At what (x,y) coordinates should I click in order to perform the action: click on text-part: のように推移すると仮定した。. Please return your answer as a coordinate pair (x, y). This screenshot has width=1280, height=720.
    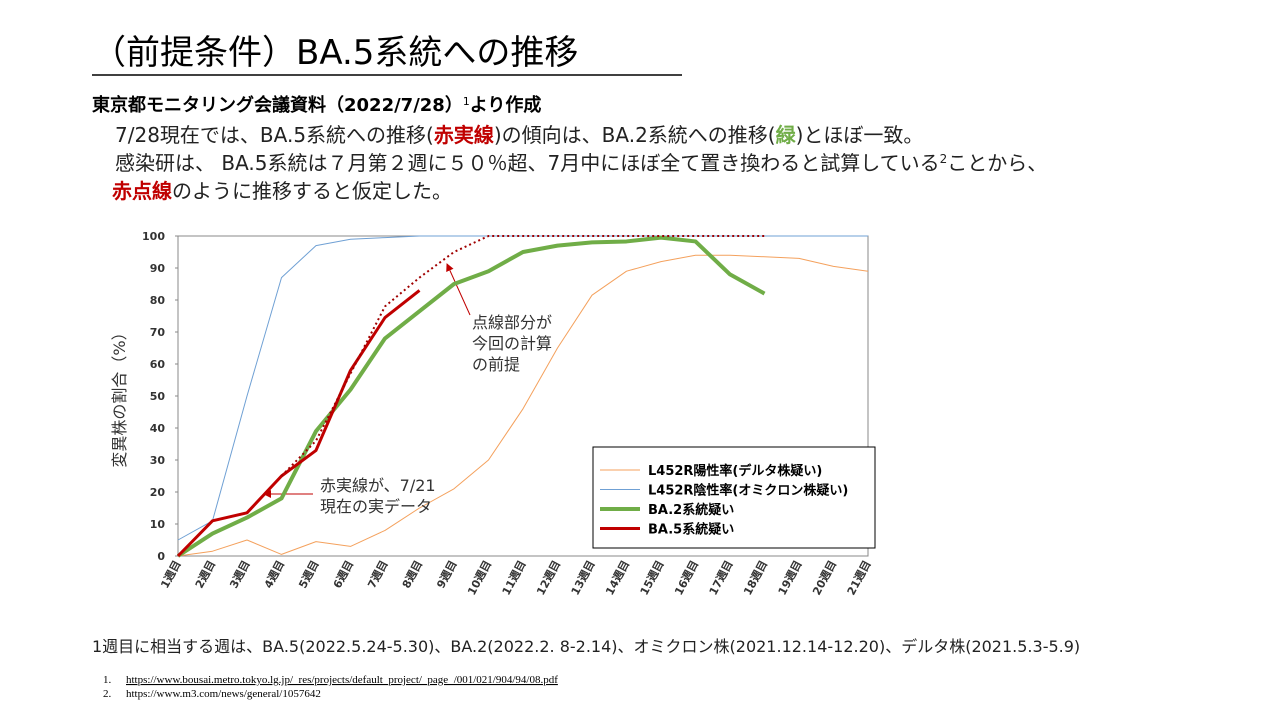
    Looking at the image, I should click on (312, 191).